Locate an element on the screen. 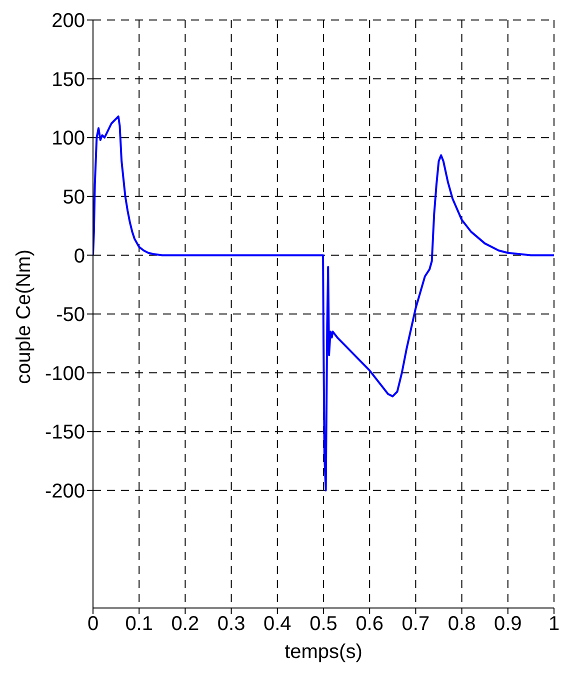 The height and width of the screenshot is (677, 571). x-tick-label: 0.1 is located at coordinates (139, 624).